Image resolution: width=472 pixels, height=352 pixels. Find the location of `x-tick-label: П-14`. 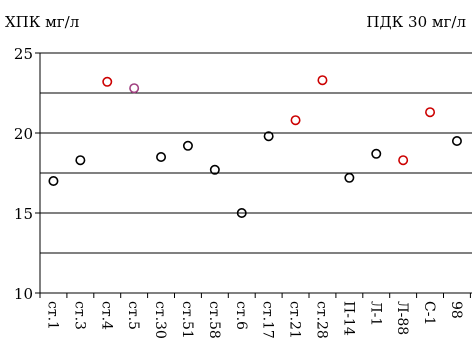

x-tick-label: П-14 is located at coordinates (348, 318).